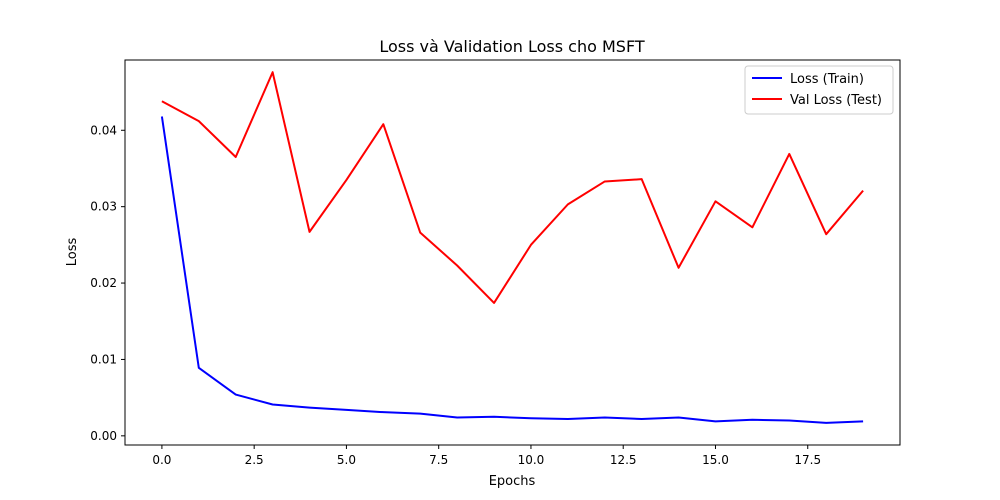  What do you see at coordinates (807, 460) in the screenshot?
I see `x-tick-label: 17.5` at bounding box center [807, 460].